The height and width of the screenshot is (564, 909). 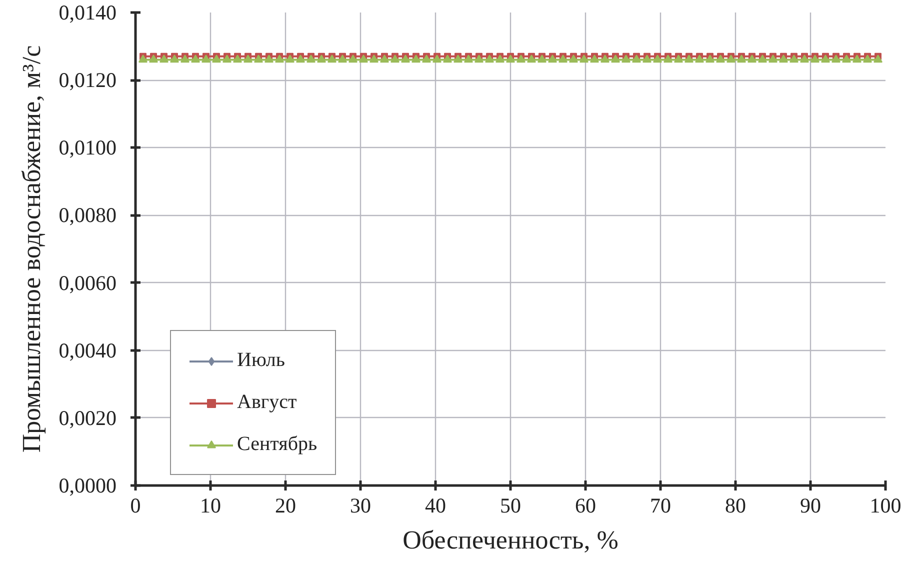 I want to click on legend-label: Август, so click(x=267, y=402).